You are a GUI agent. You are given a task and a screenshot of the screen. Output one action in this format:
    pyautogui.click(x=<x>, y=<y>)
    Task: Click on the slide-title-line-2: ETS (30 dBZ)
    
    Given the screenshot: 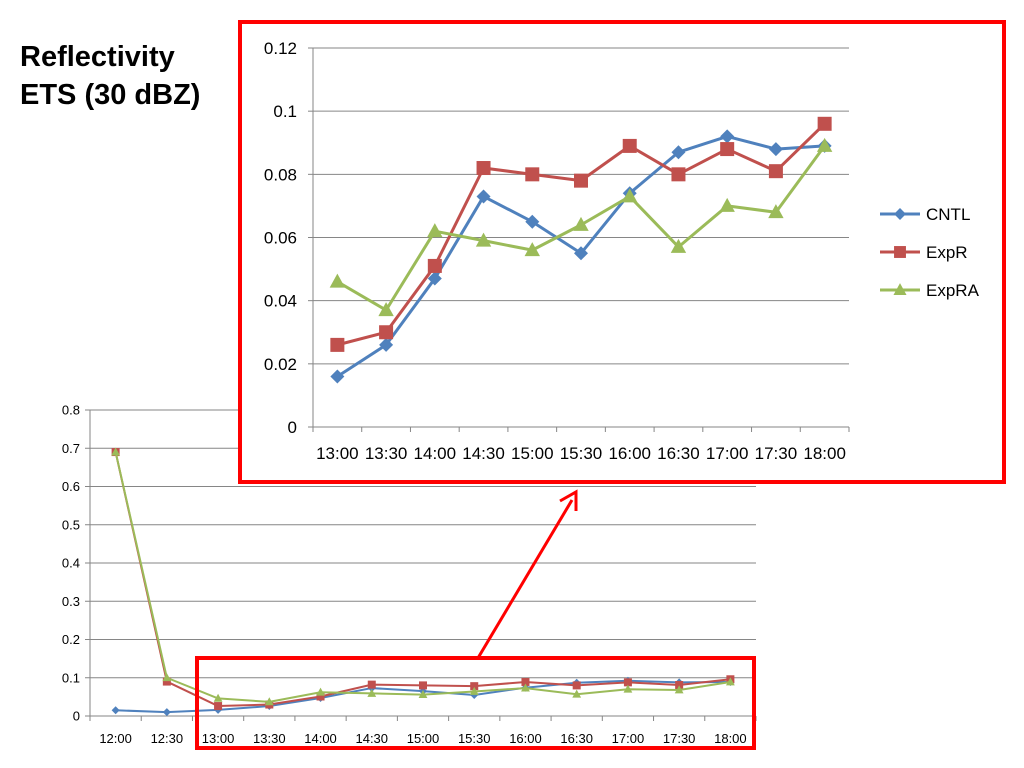 What is the action you would take?
    pyautogui.click(x=110, y=95)
    